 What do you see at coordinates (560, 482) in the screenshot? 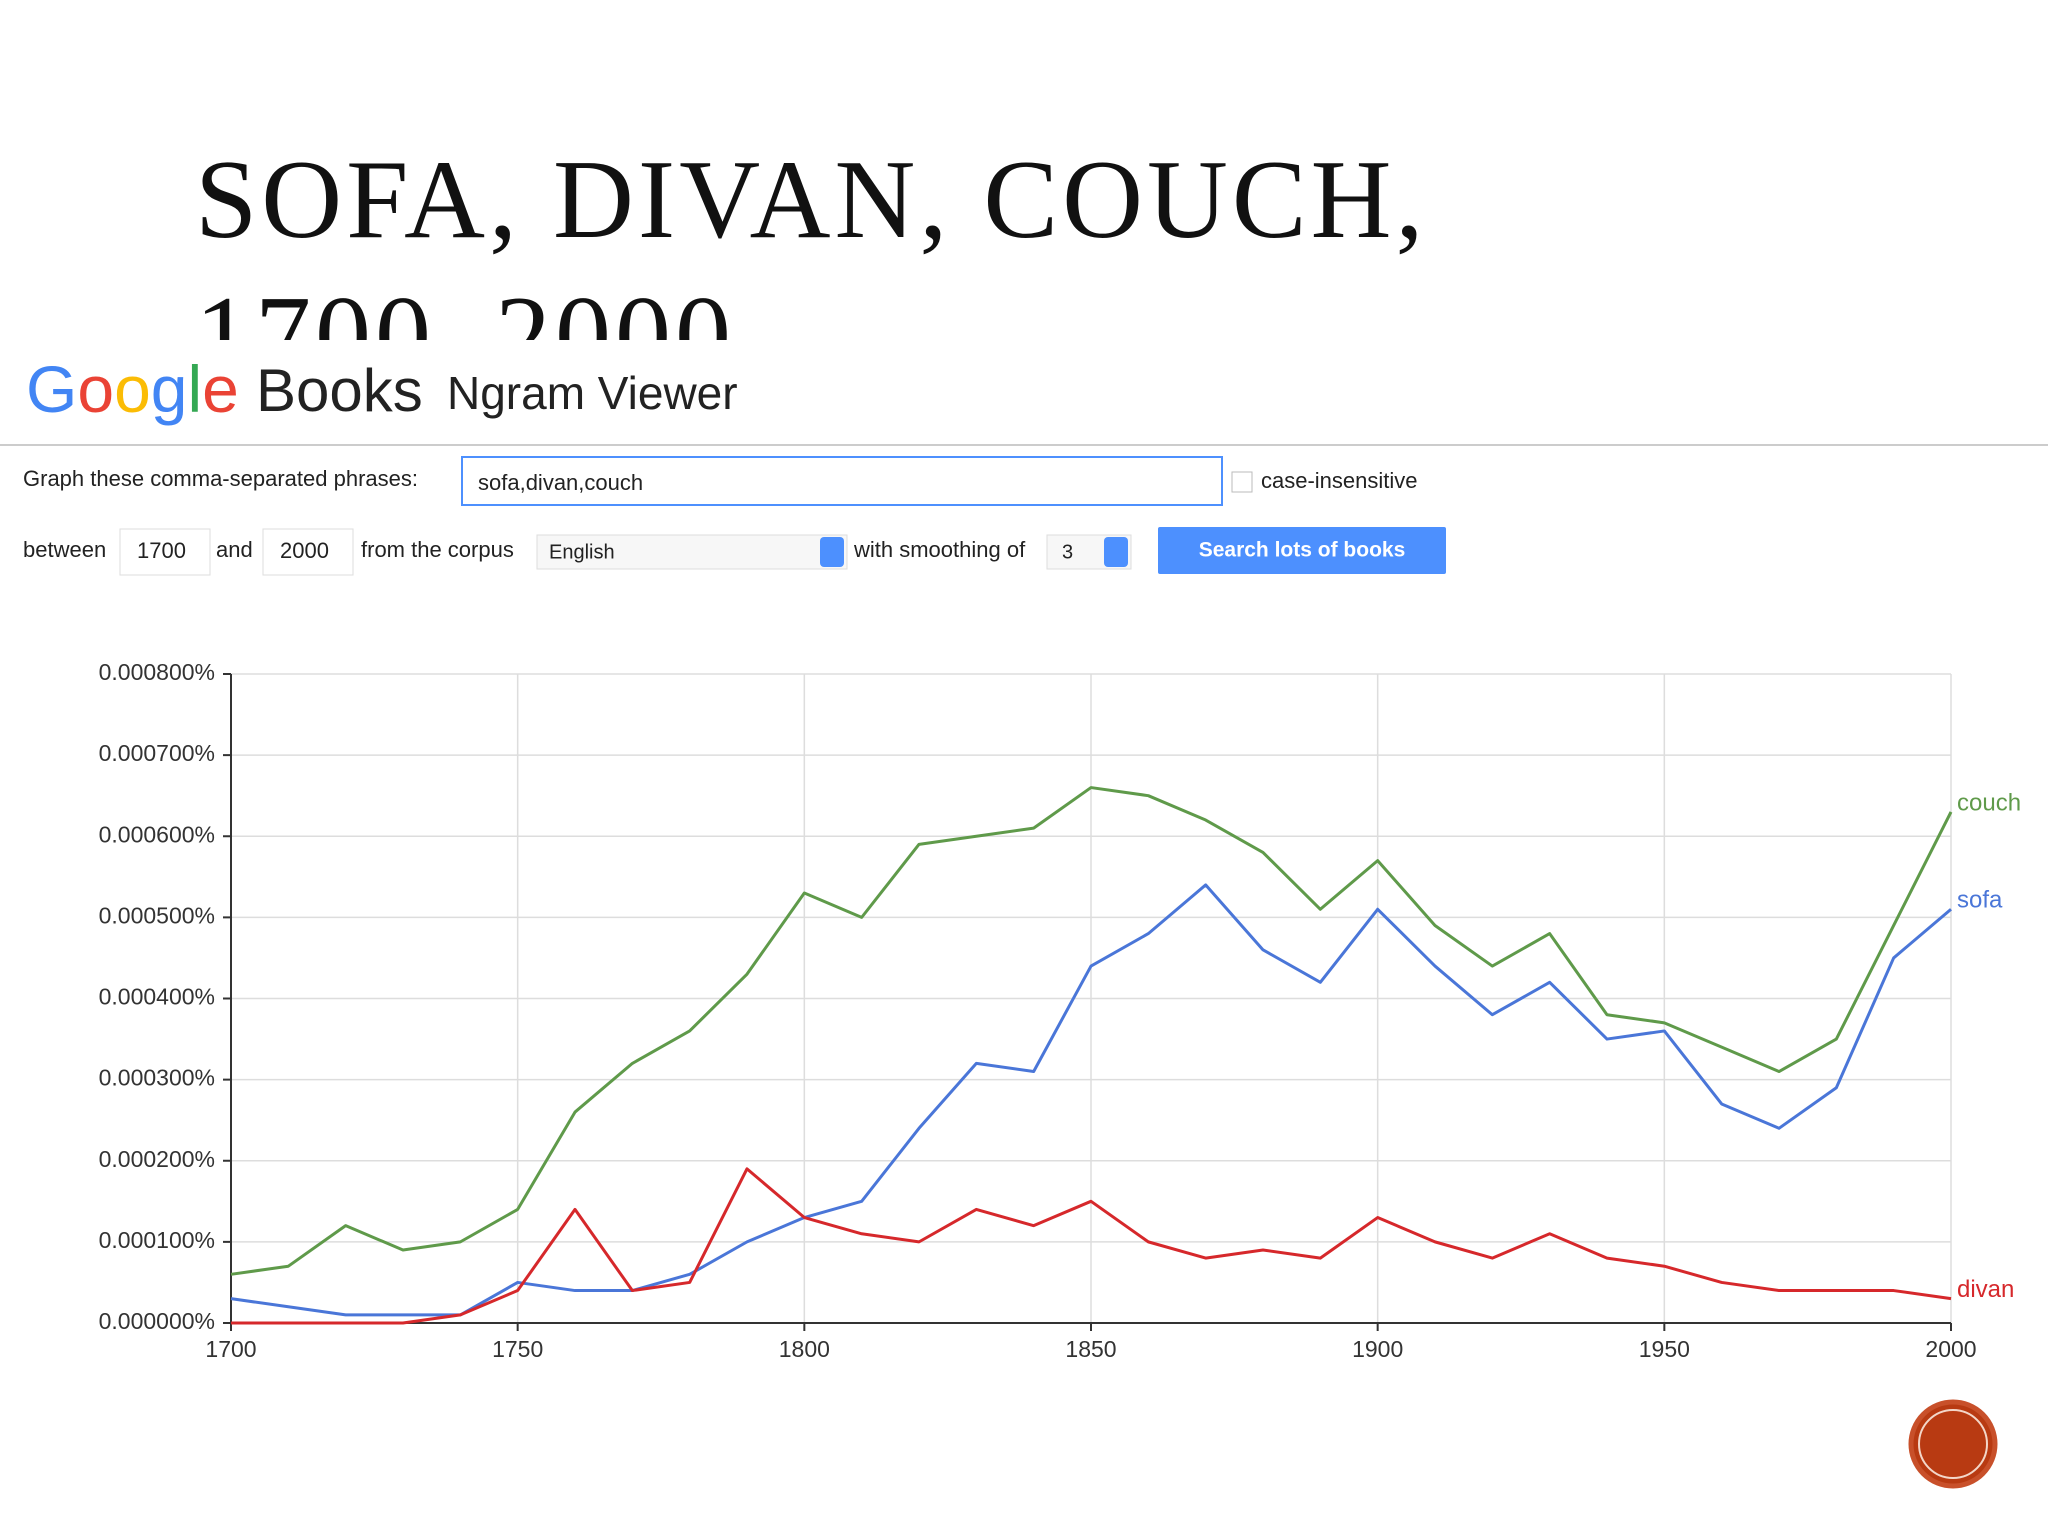
I see `phrases-value: sofa,divan,couch` at bounding box center [560, 482].